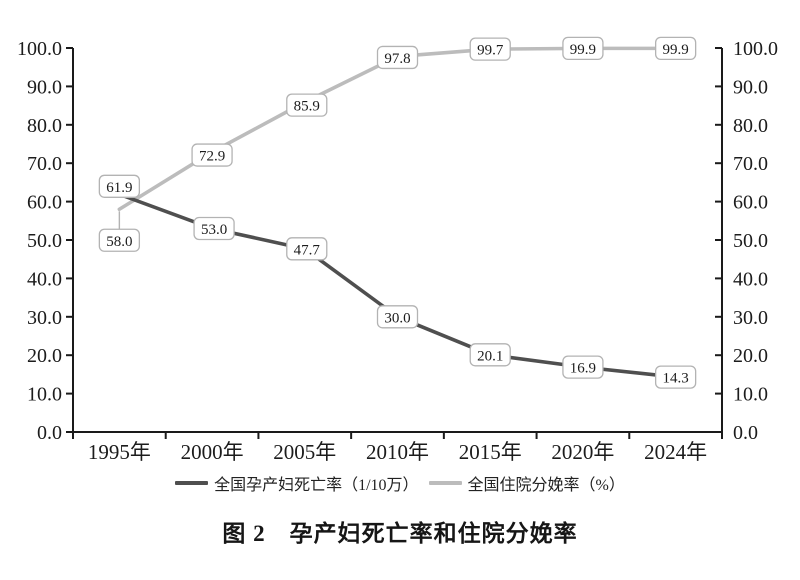 The width and height of the screenshot is (800, 580). I want to click on x-axis-tick-label: 1995年, so click(119, 452).